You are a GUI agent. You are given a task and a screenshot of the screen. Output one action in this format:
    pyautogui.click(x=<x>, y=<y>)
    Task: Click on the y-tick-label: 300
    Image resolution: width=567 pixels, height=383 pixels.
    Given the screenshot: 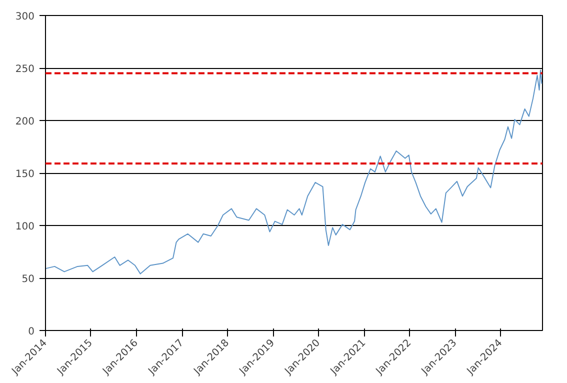 What is the action you would take?
    pyautogui.click(x=25, y=17)
    